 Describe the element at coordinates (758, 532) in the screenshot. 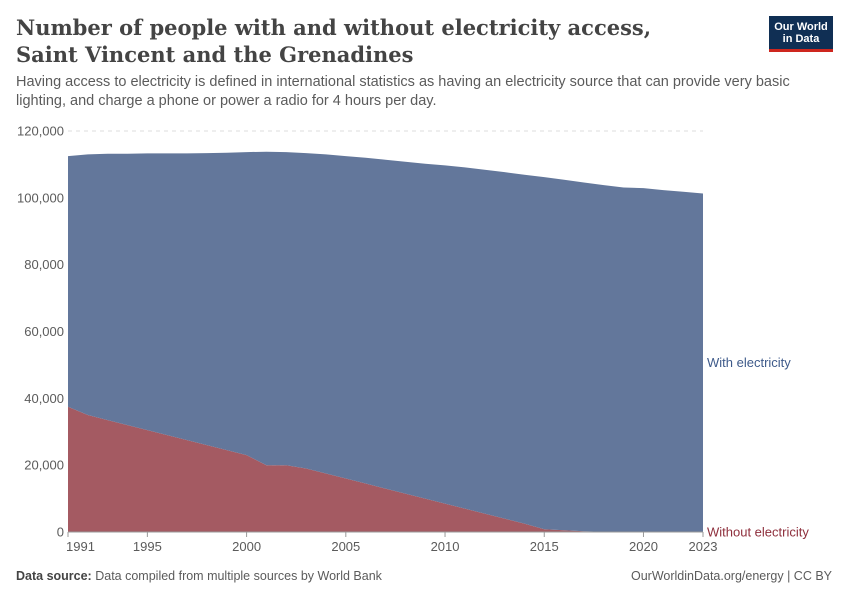

I see `series-label-without: Without electricity` at that location.